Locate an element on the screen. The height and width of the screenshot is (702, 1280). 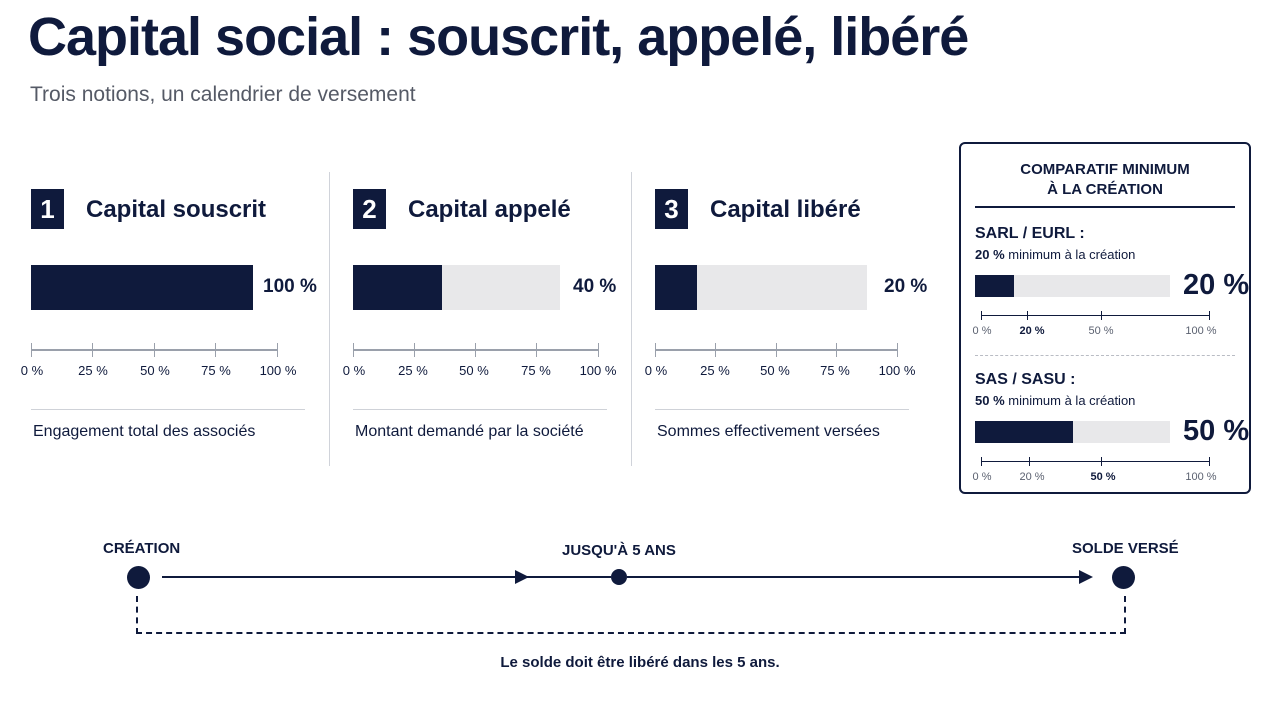
step-badge: 1 is located at coordinates (47, 209).